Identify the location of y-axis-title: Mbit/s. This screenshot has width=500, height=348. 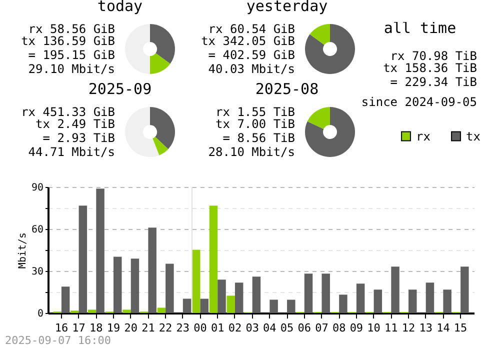
(22, 250).